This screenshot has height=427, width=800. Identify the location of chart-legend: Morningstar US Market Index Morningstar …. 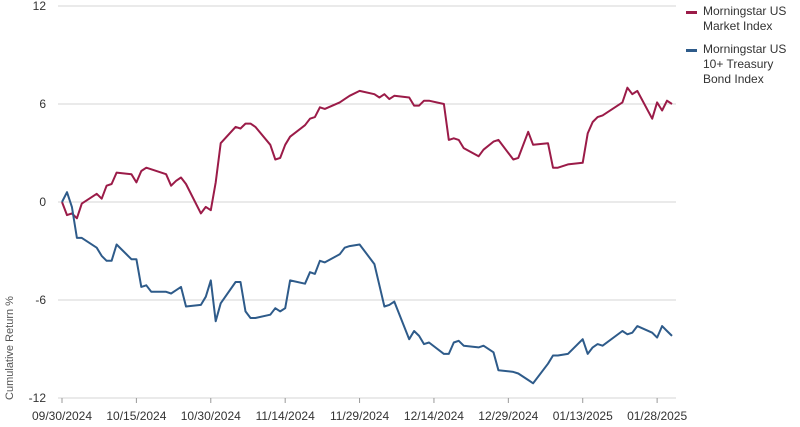
(742, 49).